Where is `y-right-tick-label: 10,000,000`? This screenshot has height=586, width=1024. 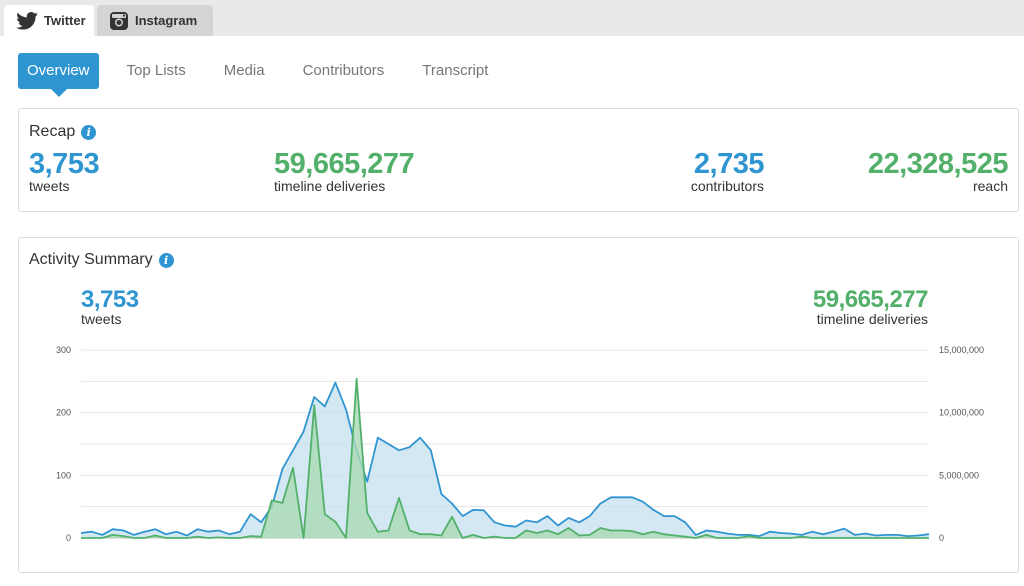
y-right-tick-label: 10,000,000 is located at coordinates (961, 413).